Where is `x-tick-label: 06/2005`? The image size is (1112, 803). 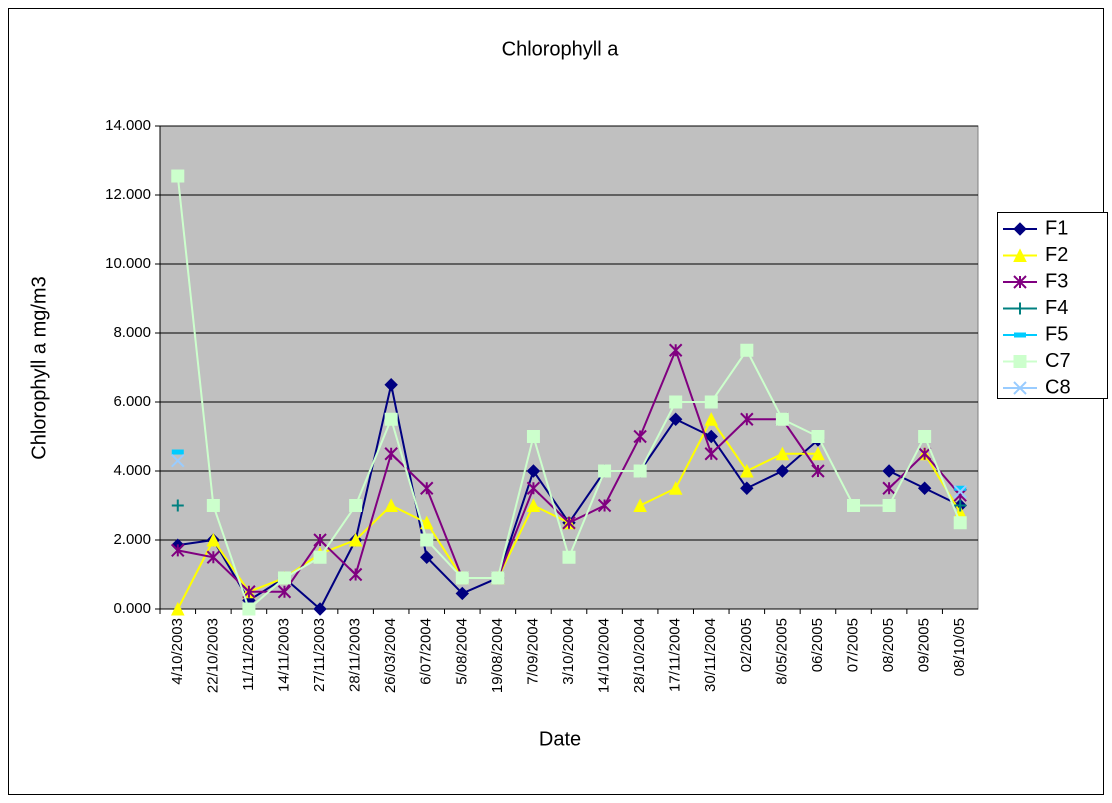 x-tick-label: 06/2005 is located at coordinates (817, 645).